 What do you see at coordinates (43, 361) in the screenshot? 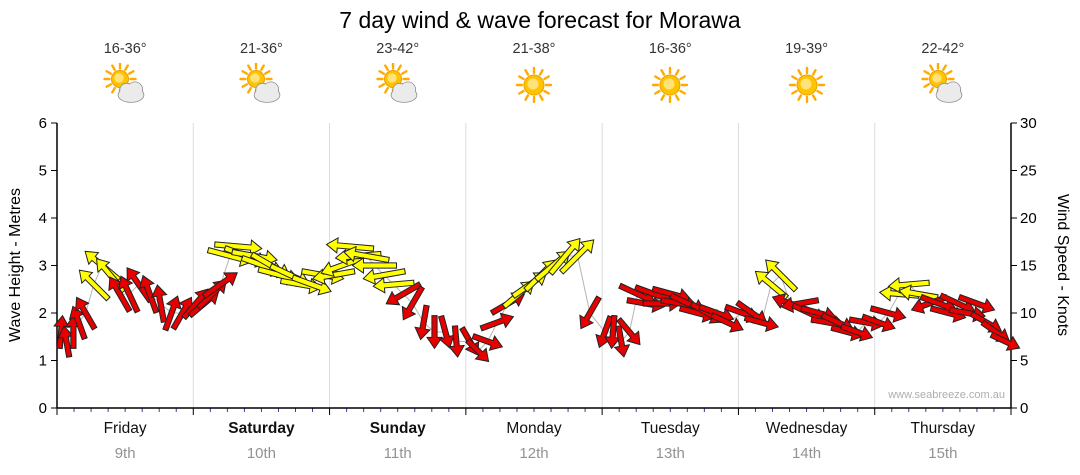
I see `left-axis-tick-label: 1` at bounding box center [43, 361].